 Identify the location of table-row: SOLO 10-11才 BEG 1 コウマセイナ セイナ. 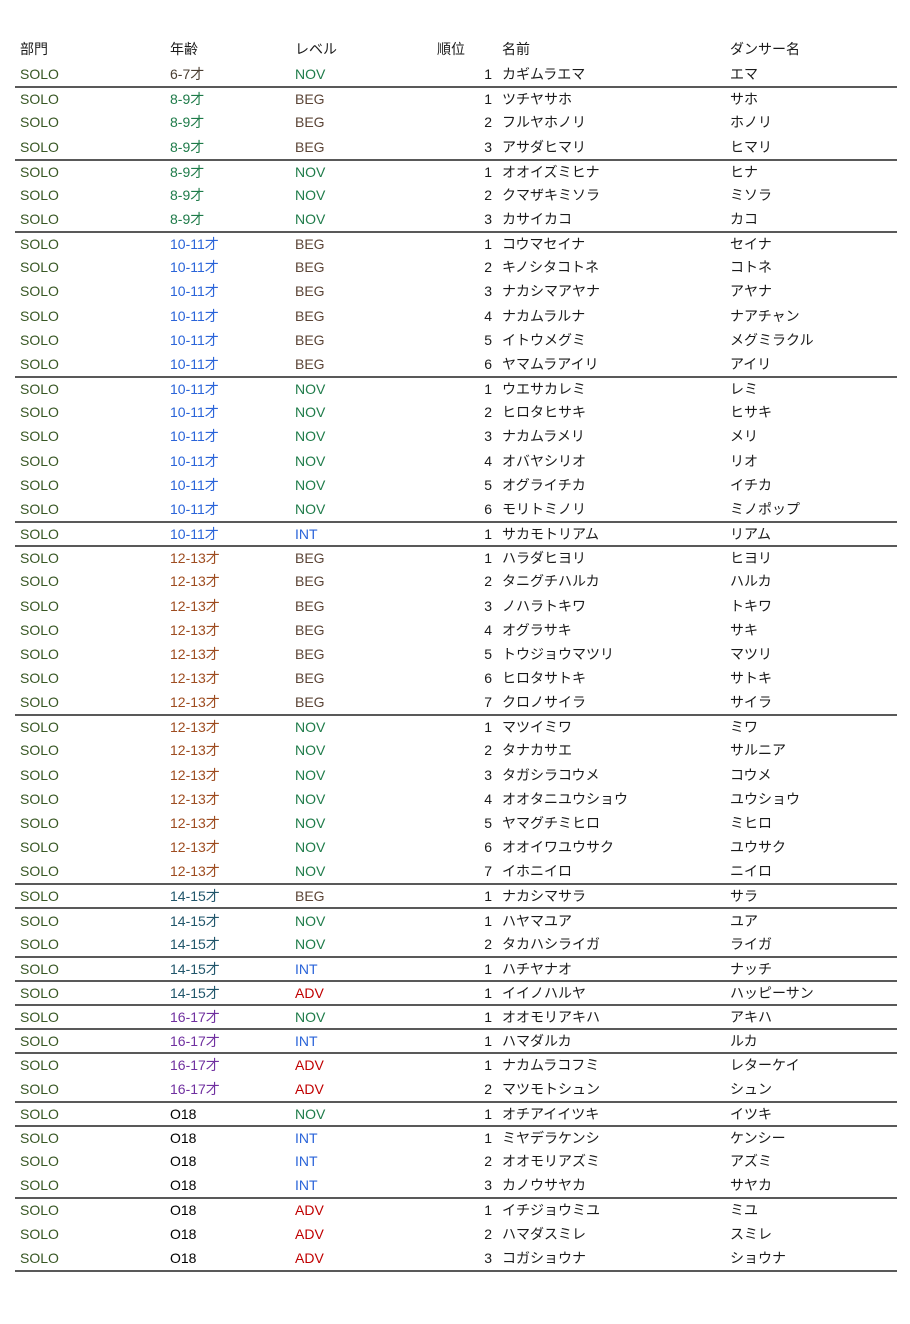
(456, 243).